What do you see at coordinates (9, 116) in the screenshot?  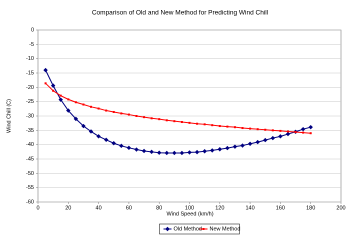 I see `y-axis-label: Wind Chill (C)` at bounding box center [9, 116].